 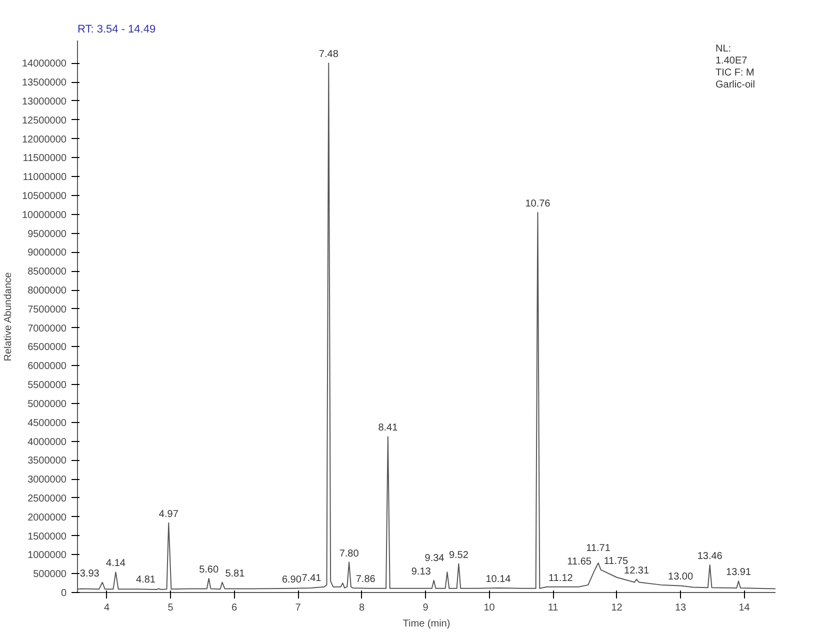 What do you see at coordinates (739, 572) in the screenshot?
I see `annotation: 13.91` at bounding box center [739, 572].